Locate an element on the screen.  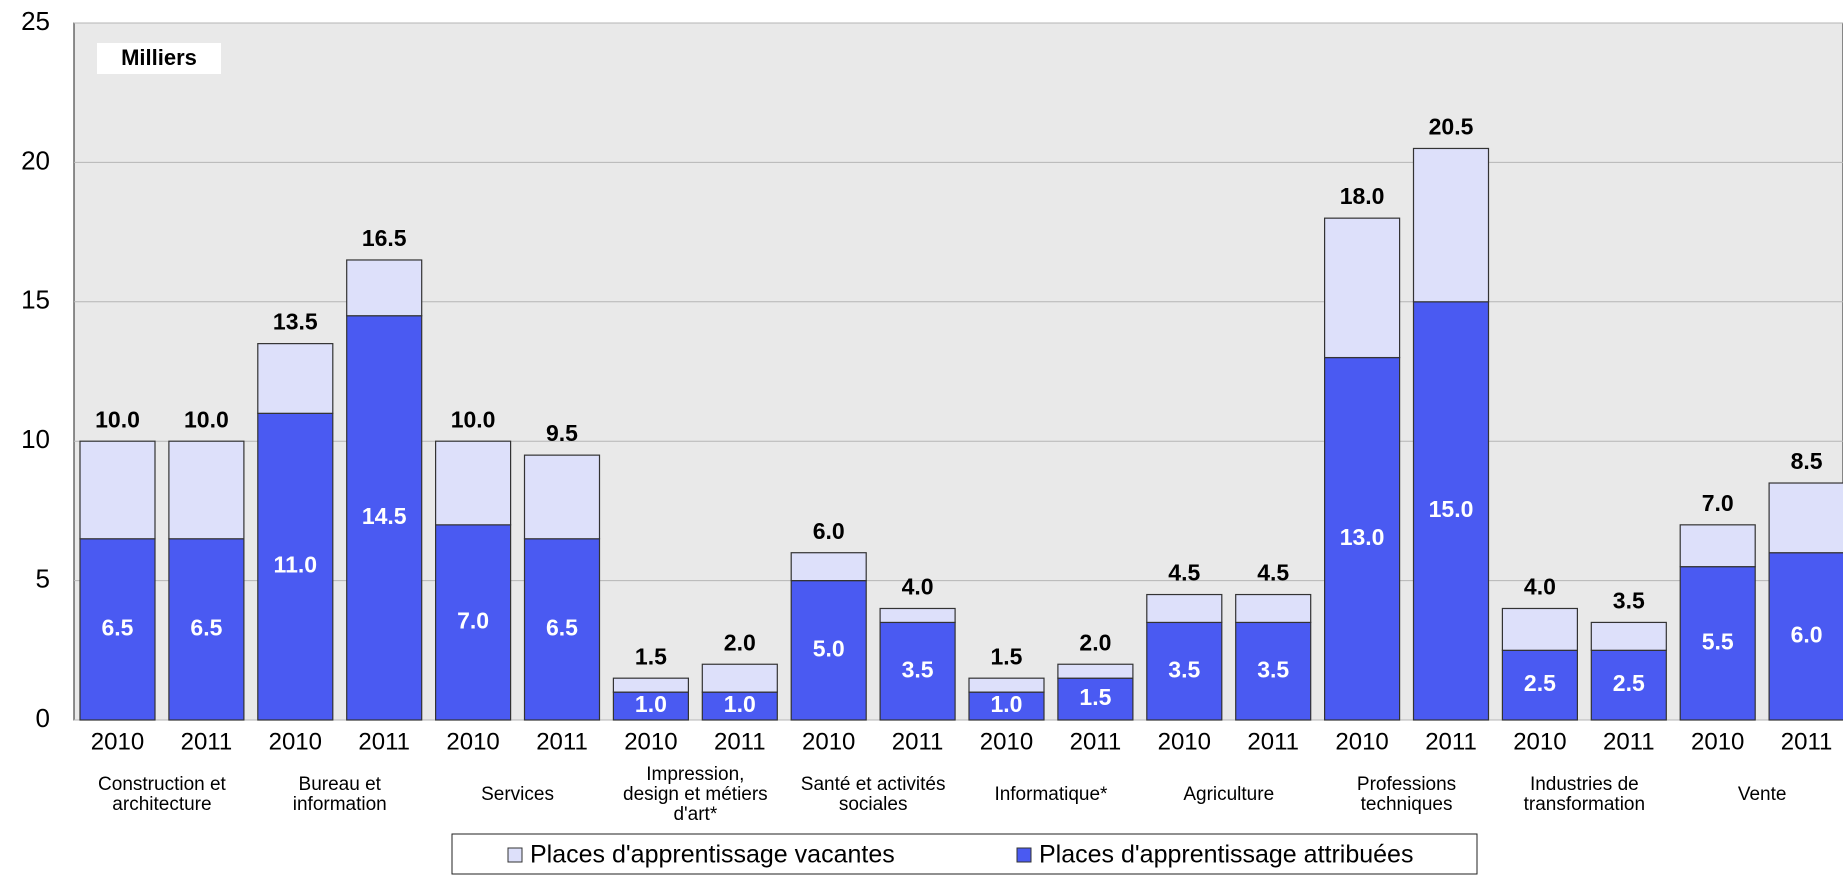
value-label: 14.5 is located at coordinates (384, 516).